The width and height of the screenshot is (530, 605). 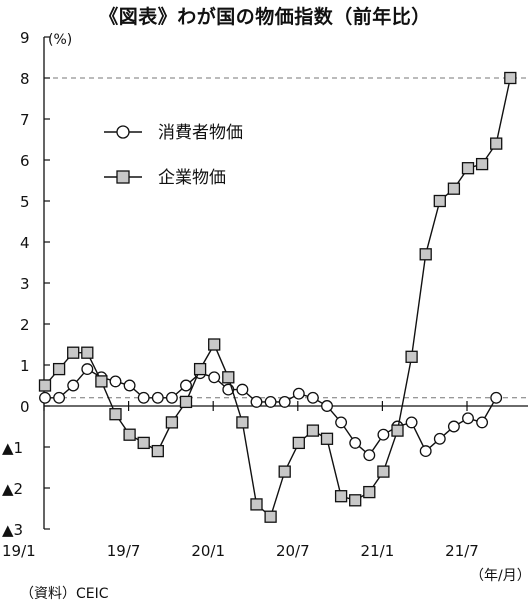 What do you see at coordinates (271, 412) in the screenshot?
I see `series-cpi` at bounding box center [271, 412].